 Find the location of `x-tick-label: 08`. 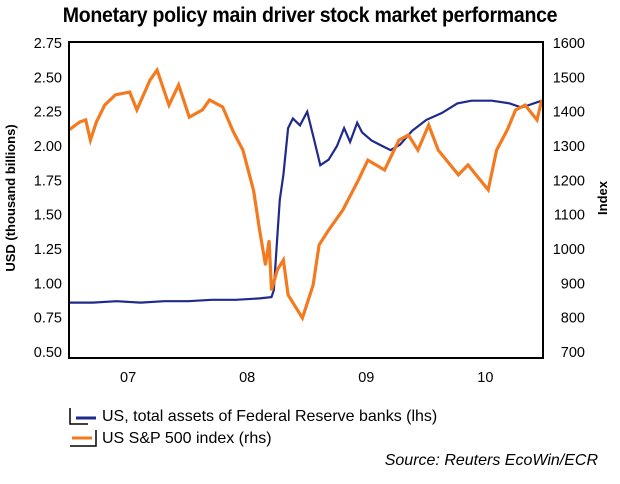

x-tick-label: 08 is located at coordinates (247, 378).